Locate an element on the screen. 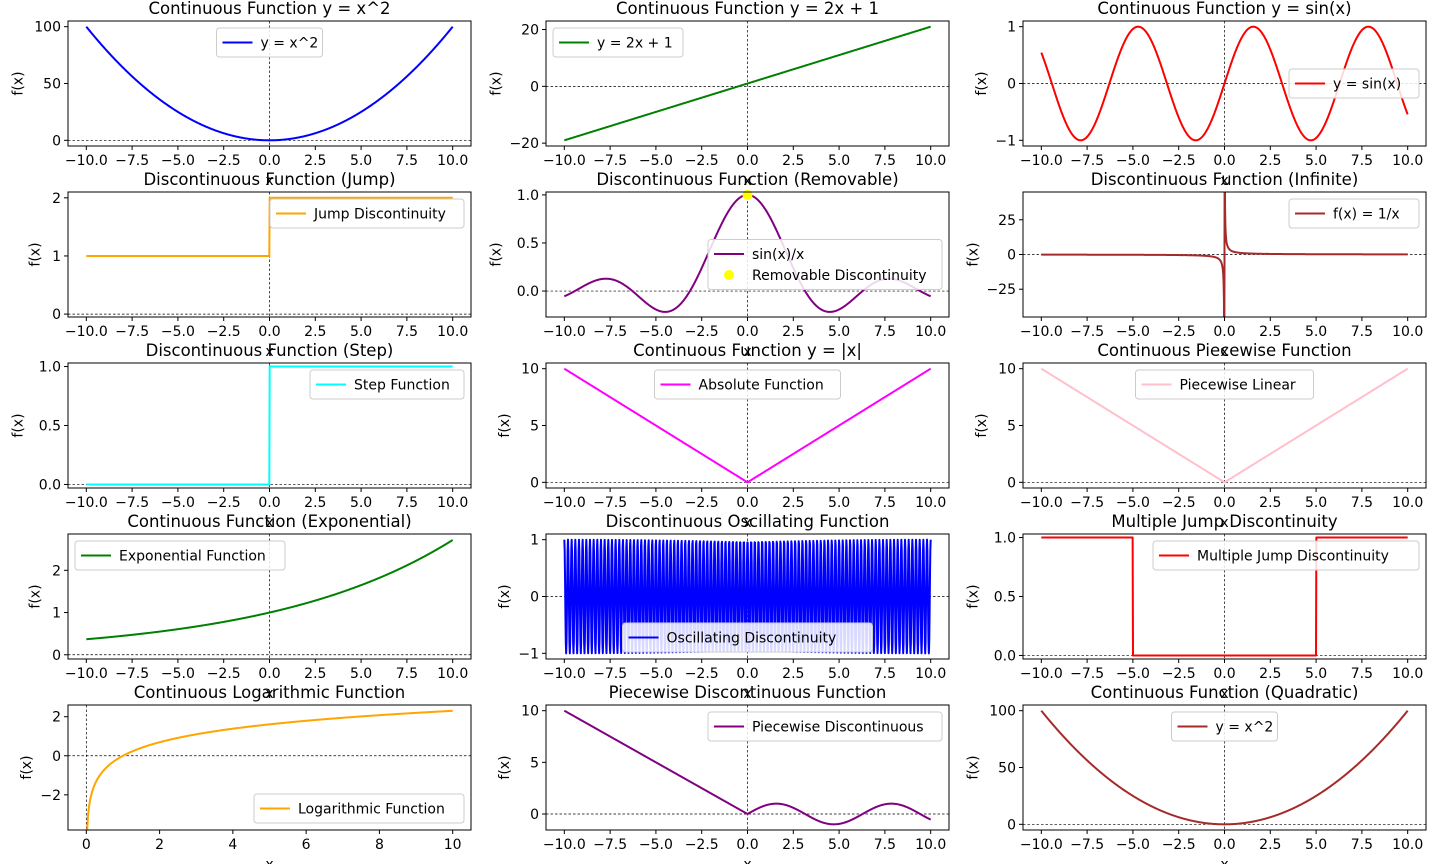  legend-label: f(x) = 1/x is located at coordinates (1366, 215).